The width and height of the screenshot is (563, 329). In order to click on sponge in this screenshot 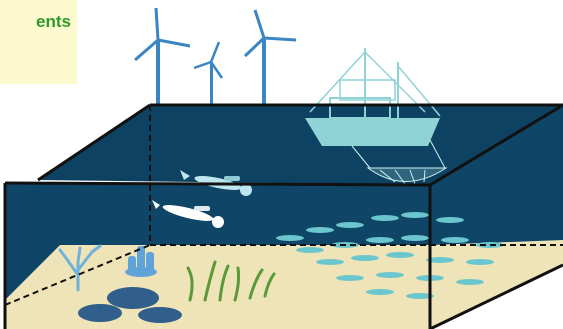, I will do `click(141, 261)`.